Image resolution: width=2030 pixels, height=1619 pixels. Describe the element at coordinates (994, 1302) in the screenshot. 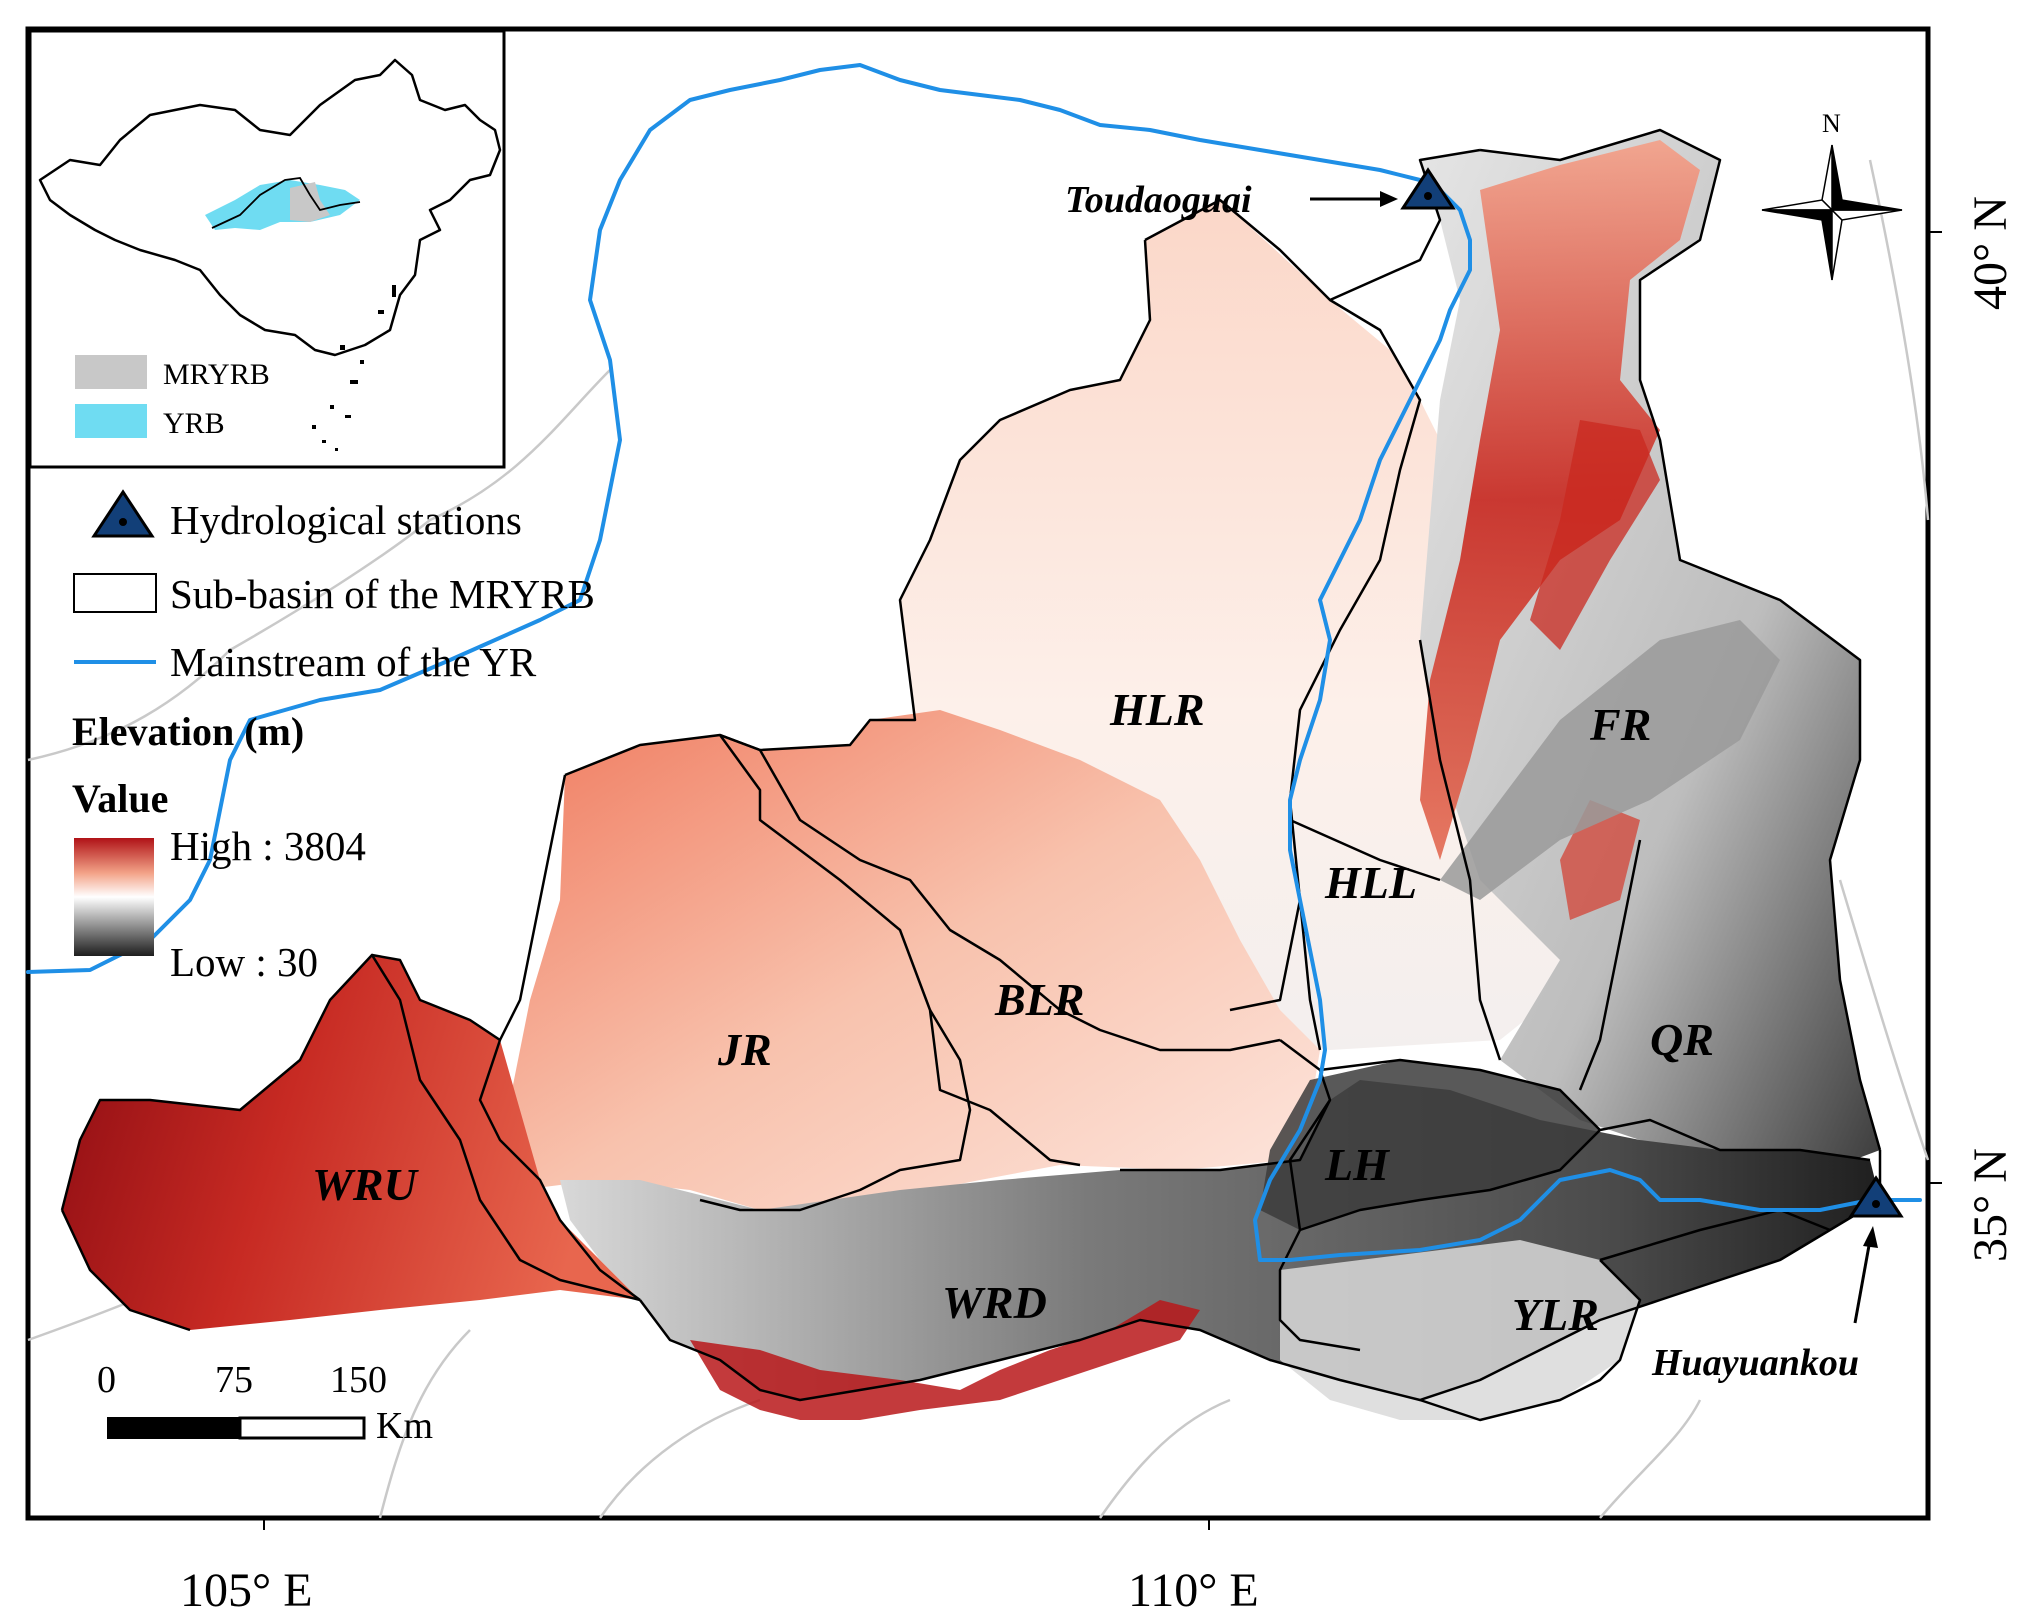

I see `subbasin-label-wrd: WRD` at that location.